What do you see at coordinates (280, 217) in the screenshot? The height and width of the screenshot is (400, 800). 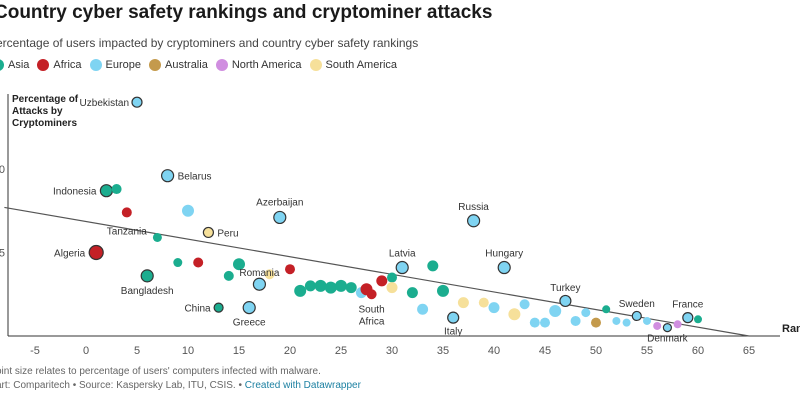 I see `data-point-azerbaijan` at bounding box center [280, 217].